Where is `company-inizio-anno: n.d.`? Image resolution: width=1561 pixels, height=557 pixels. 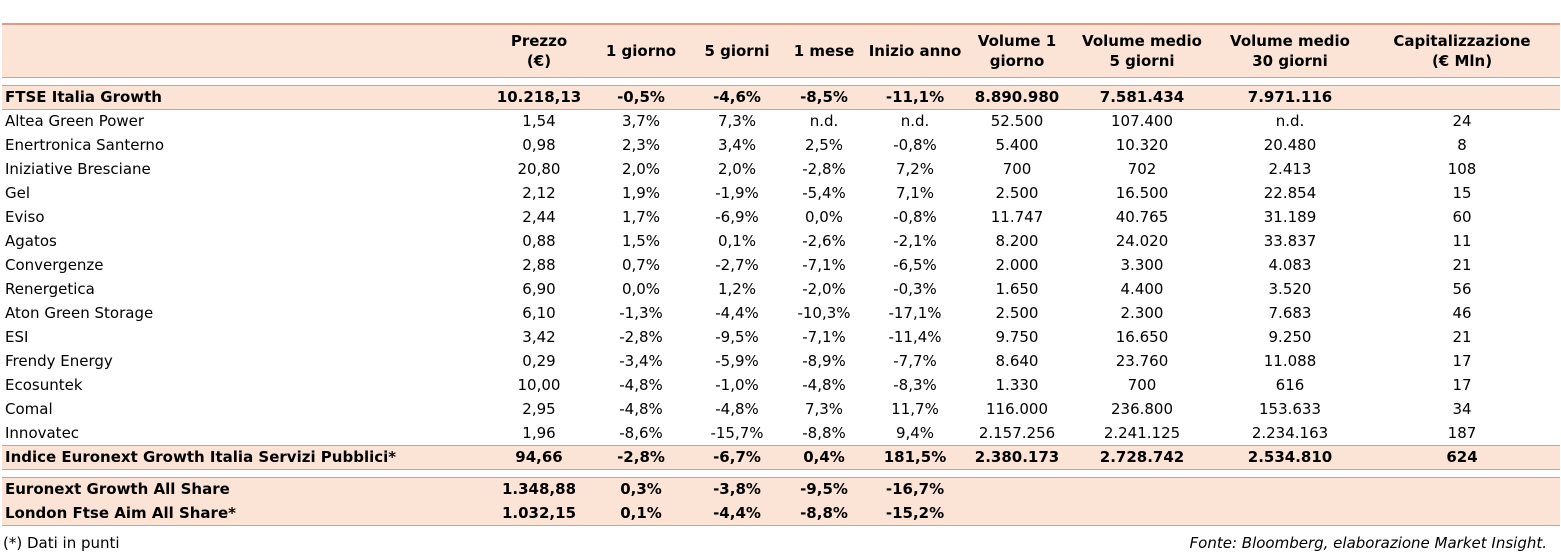 company-inizio-anno: n.d. is located at coordinates (915, 121).